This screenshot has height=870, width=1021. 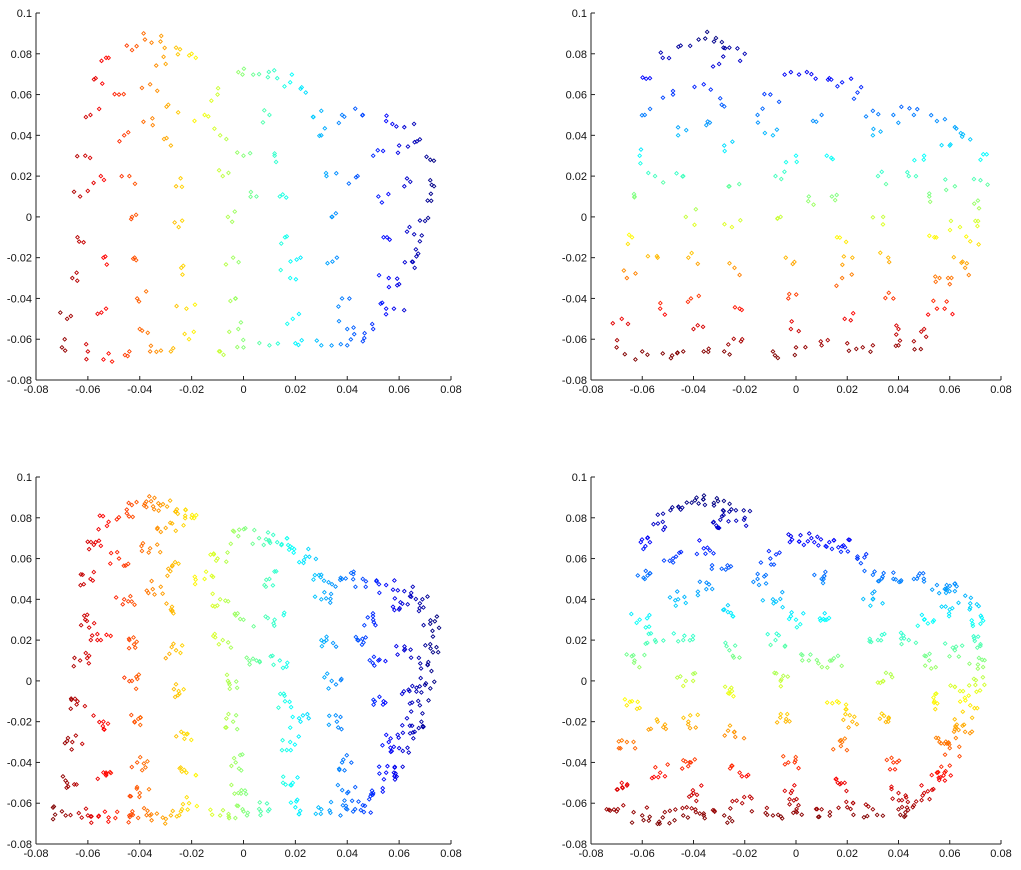 What do you see at coordinates (295, 390) in the screenshot?
I see `x-tick-label: 0.02` at bounding box center [295, 390].